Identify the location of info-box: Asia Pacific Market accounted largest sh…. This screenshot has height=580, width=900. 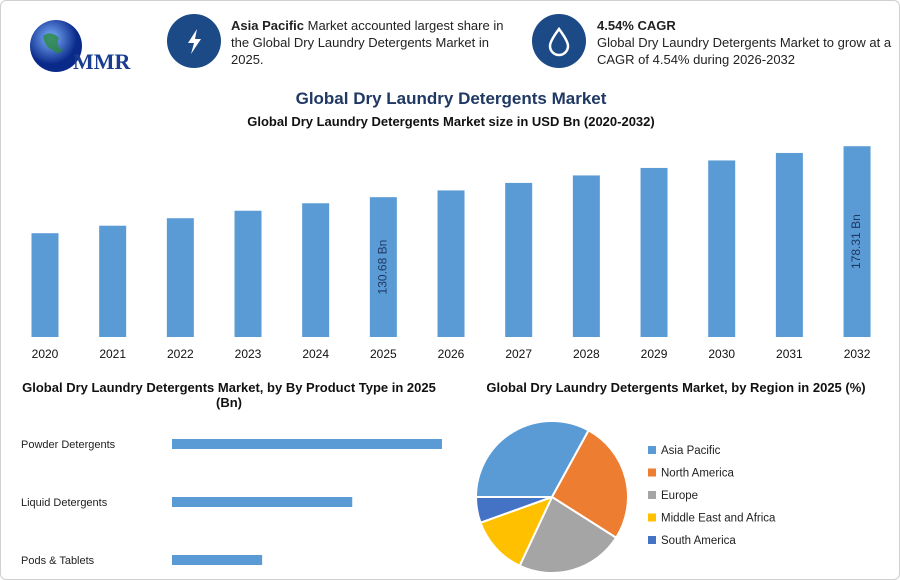
(376, 42).